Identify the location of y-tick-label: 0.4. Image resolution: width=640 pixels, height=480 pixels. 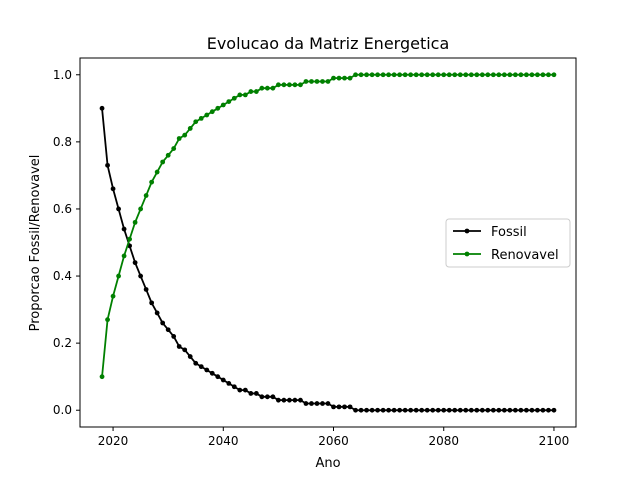
(62, 276).